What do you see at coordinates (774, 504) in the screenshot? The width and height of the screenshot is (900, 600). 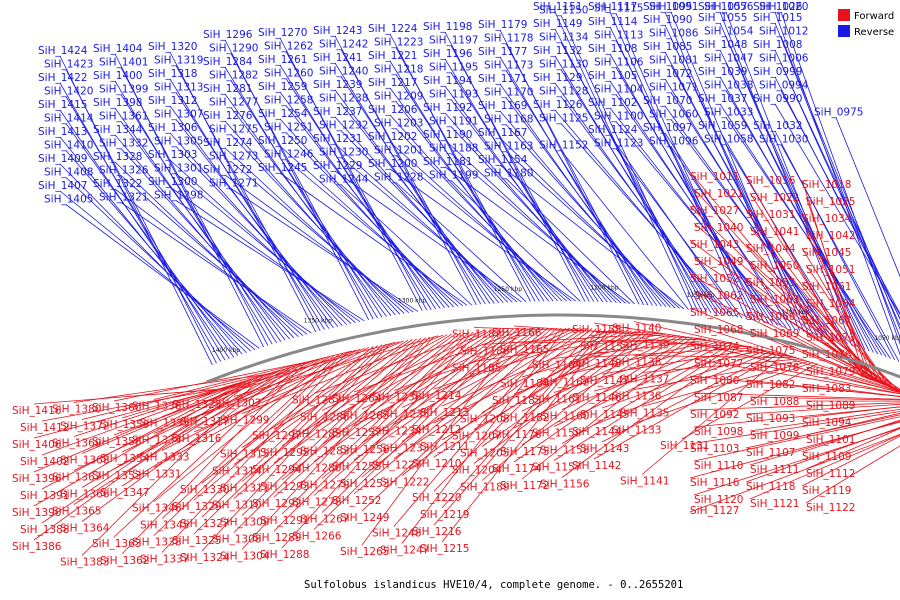 I see `gene-label: SiH_1121` at bounding box center [774, 504].